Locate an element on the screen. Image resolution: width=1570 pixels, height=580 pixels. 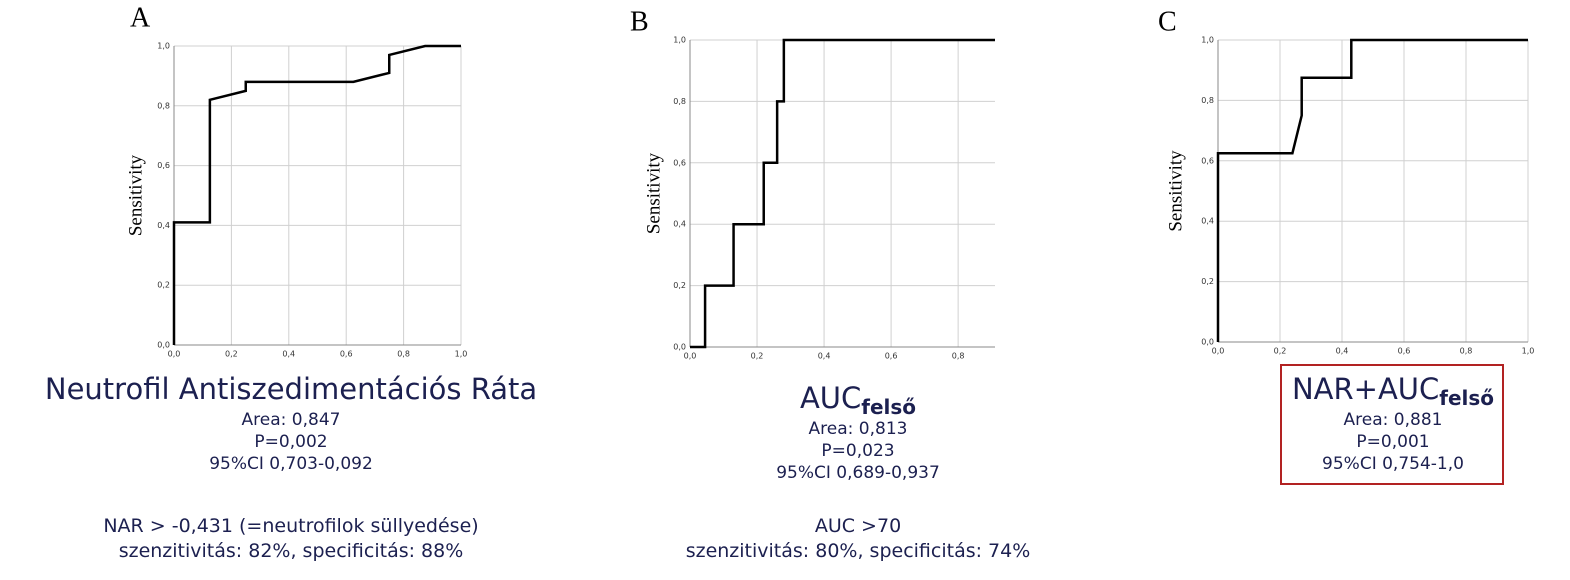
title-text: Neutrofil Antiszedimentációs Ráta is located at coordinates (291, 389).